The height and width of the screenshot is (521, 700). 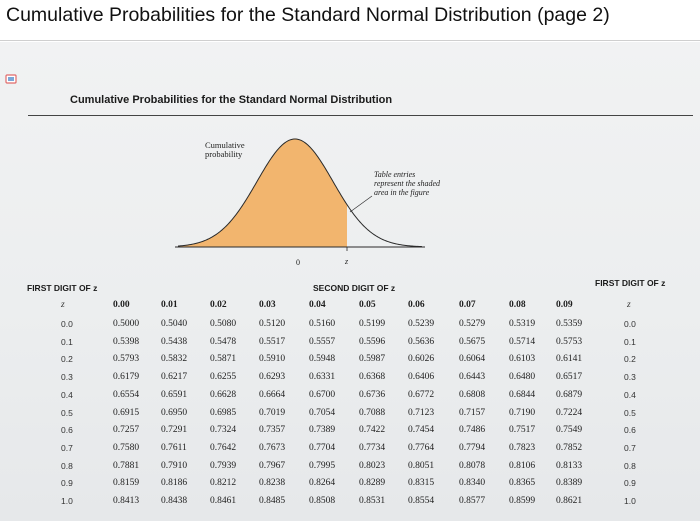 I want to click on row-label-left: 0.7, so click(x=67, y=447).